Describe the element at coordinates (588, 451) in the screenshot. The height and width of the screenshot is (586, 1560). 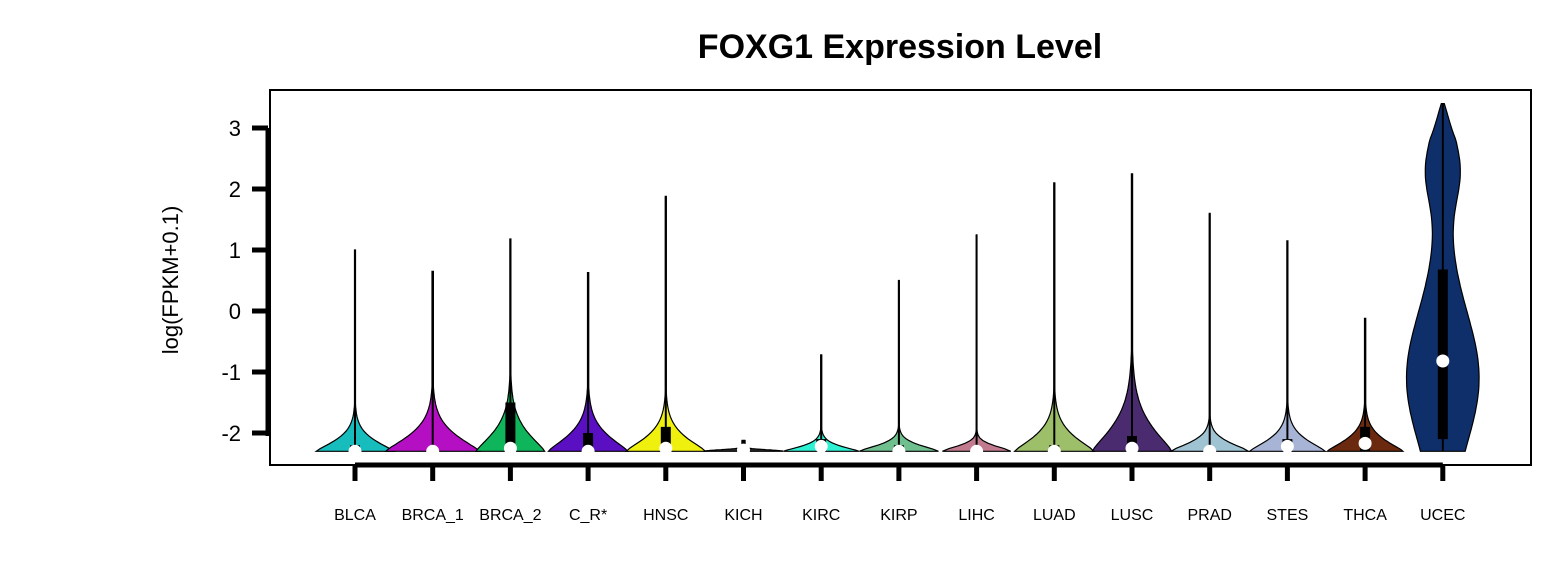
I see `median-point-C_R*` at that location.